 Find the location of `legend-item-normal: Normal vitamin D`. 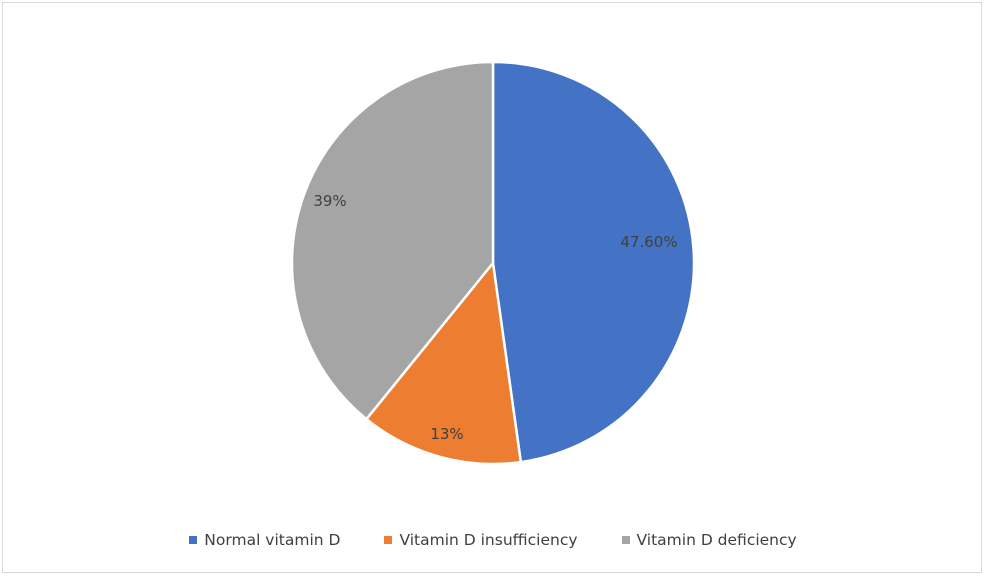

legend-item-normal: Normal vitamin D is located at coordinates (264, 540).